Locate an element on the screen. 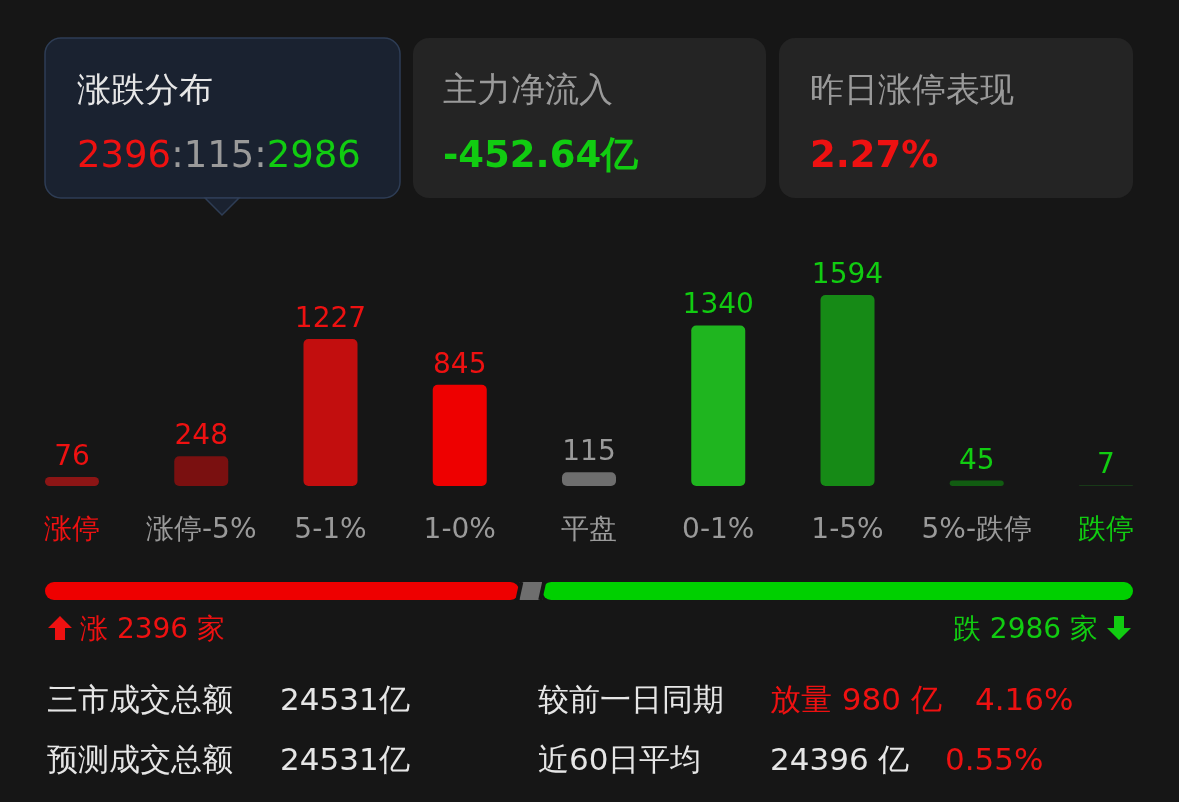 Image resolution: width=1179 pixels, height=802 pixels. x-tick-label: 涨停 is located at coordinates (72, 528).